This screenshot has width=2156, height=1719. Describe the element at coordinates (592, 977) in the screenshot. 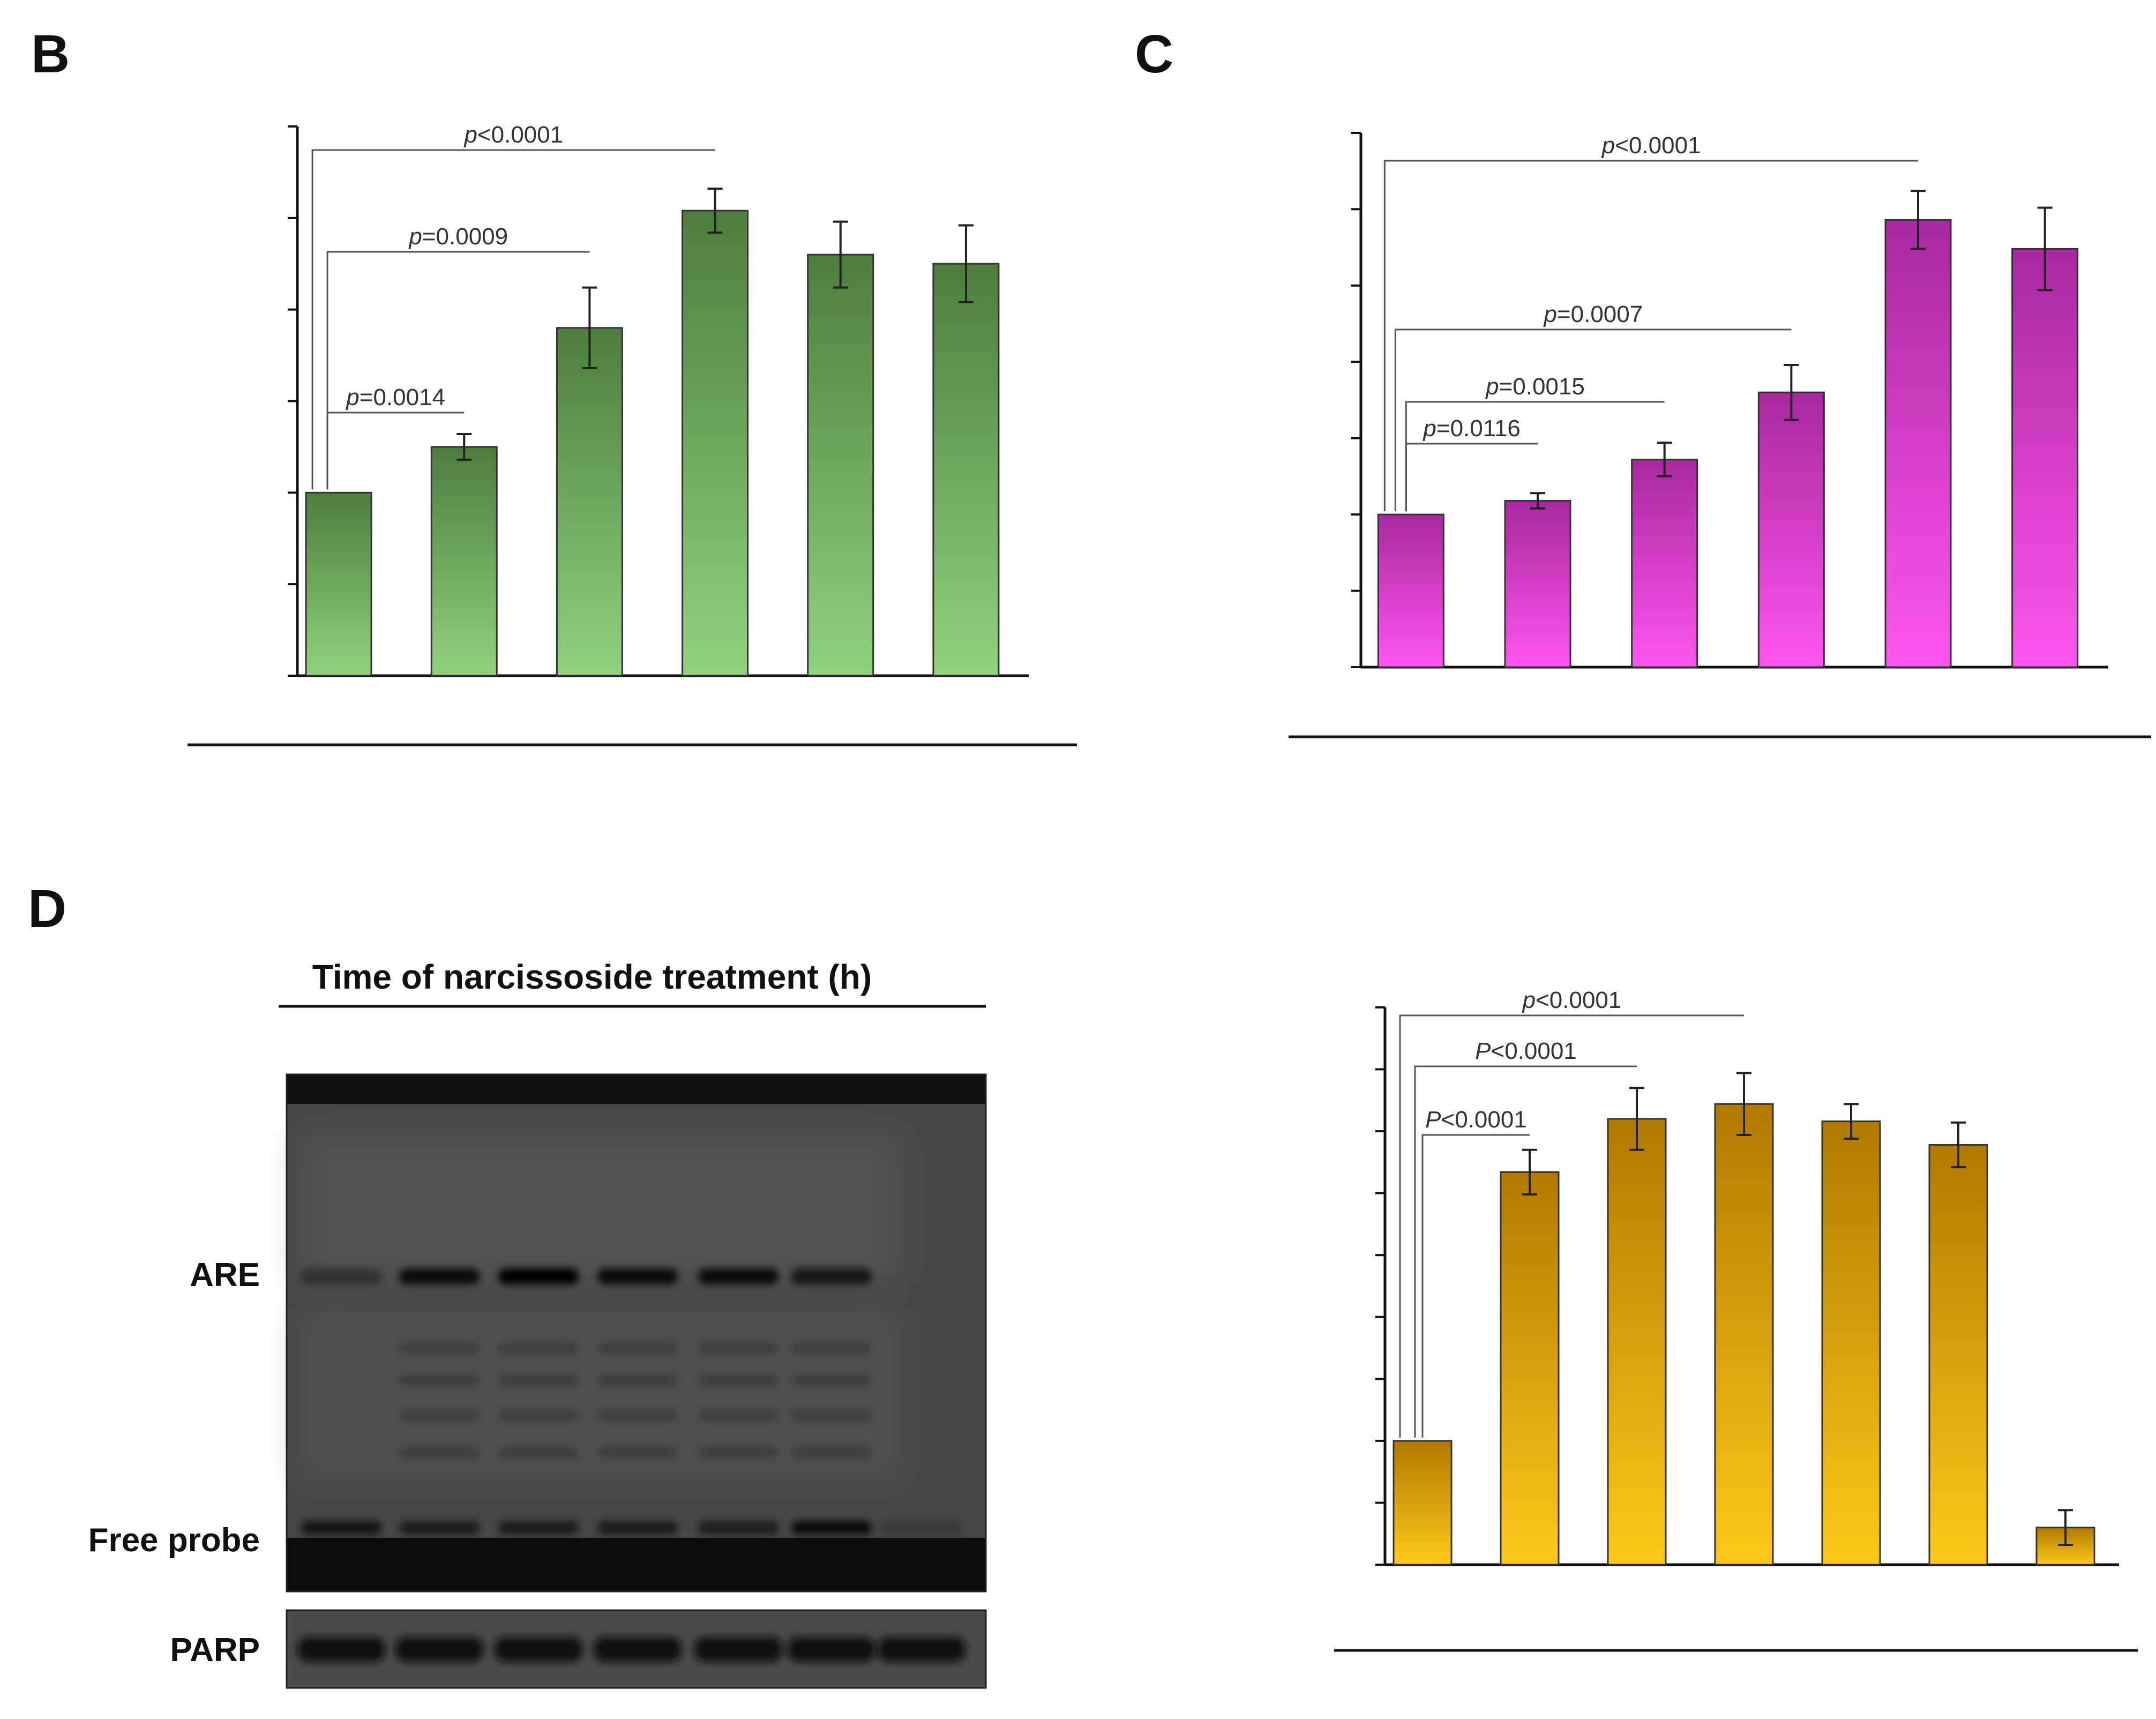

I see `blot-header: Time of narcissoside treatment (h)` at that location.